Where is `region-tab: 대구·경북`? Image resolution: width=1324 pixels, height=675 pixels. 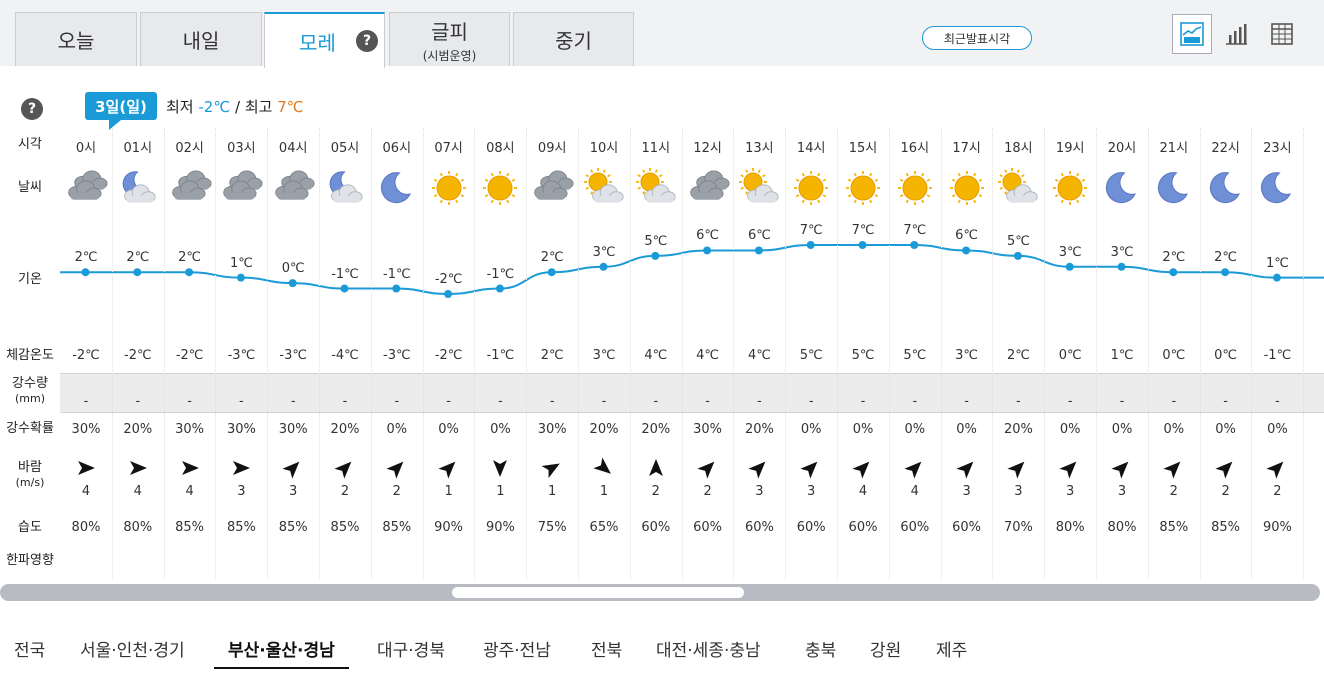
region-tab: 대구·경북 is located at coordinates (411, 651).